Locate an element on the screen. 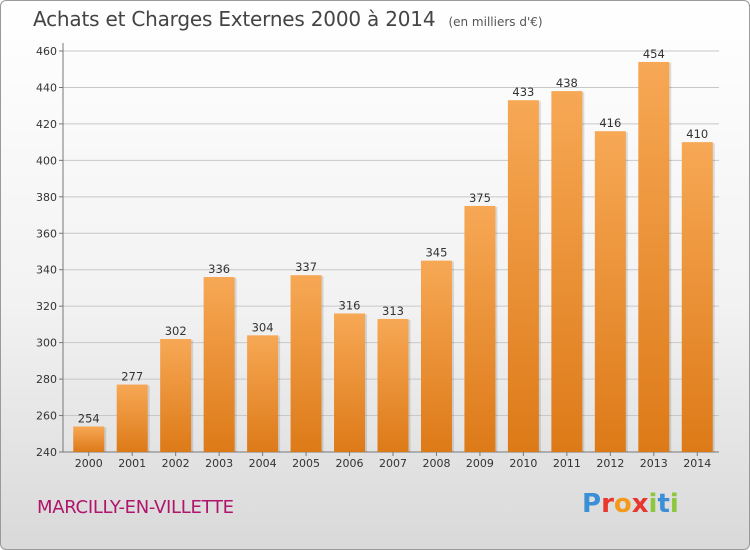 The image size is (750, 550). x-tick-label: 2010 is located at coordinates (523, 463).